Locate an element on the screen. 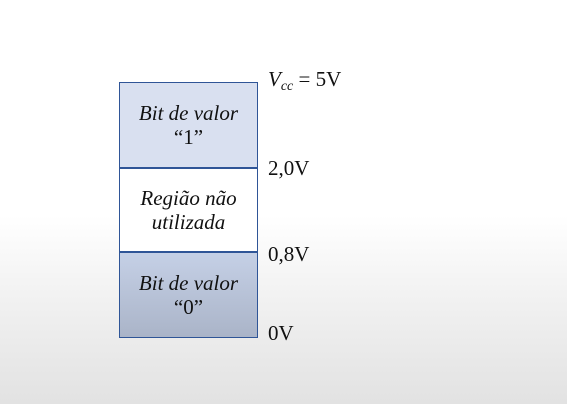 Image resolution: width=567 pixels, height=404 pixels. vcc-value: = 5V is located at coordinates (317, 79).